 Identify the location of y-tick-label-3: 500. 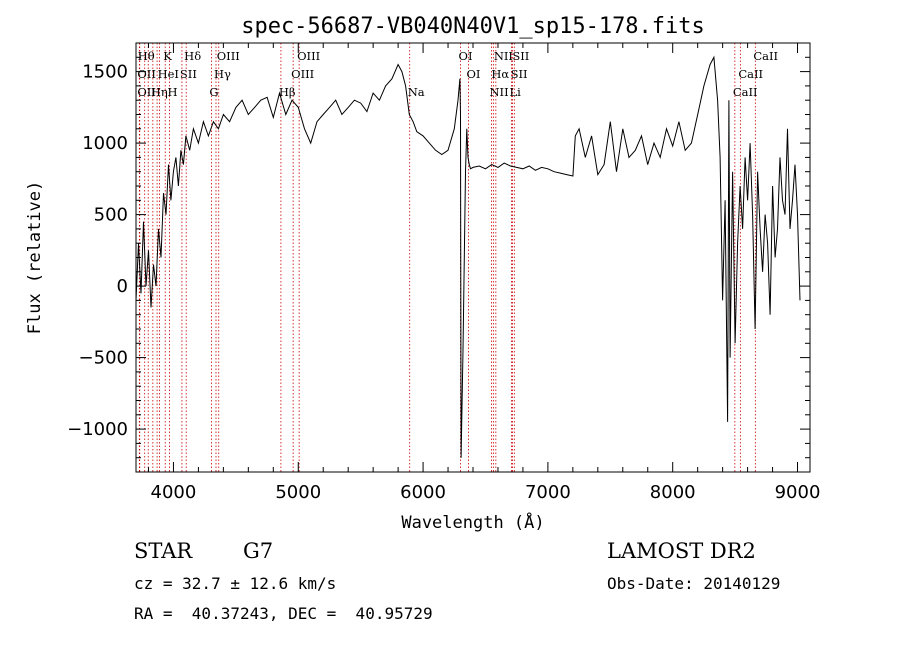
(111, 215).